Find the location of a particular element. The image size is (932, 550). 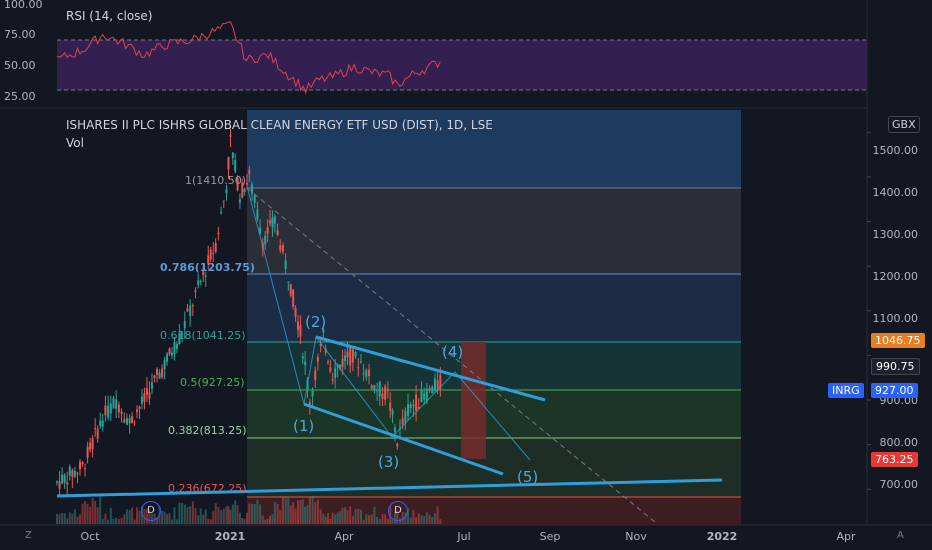

fib-label-618: 0.618(1041.25) is located at coordinates (203, 335).